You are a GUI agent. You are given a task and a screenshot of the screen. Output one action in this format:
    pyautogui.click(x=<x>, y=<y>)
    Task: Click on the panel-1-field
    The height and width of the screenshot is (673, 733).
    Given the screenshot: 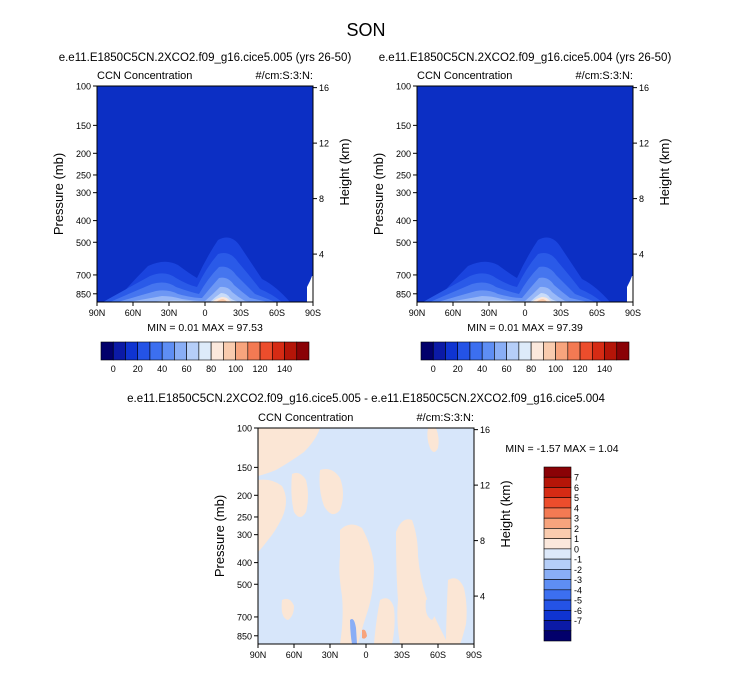 What is the action you would take?
    pyautogui.click(x=205, y=194)
    